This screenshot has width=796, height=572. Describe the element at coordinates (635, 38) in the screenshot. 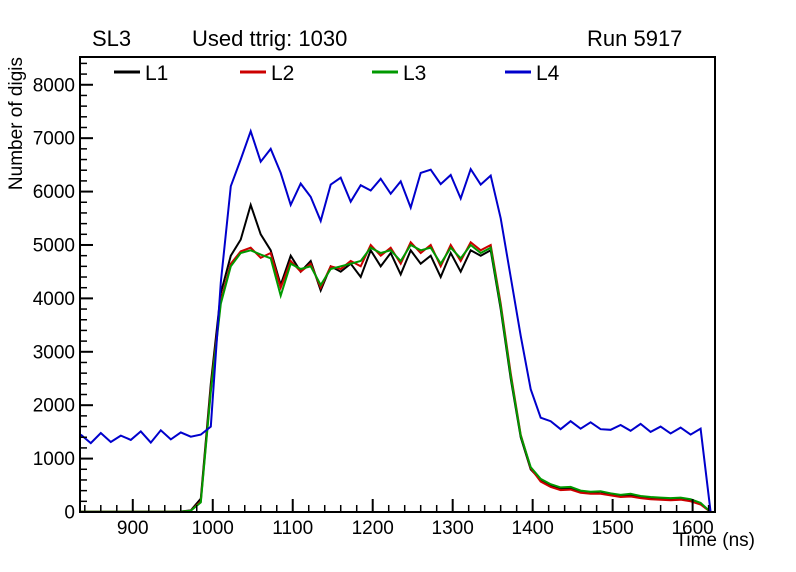

I see `run-number-label: Run 5917` at that location.